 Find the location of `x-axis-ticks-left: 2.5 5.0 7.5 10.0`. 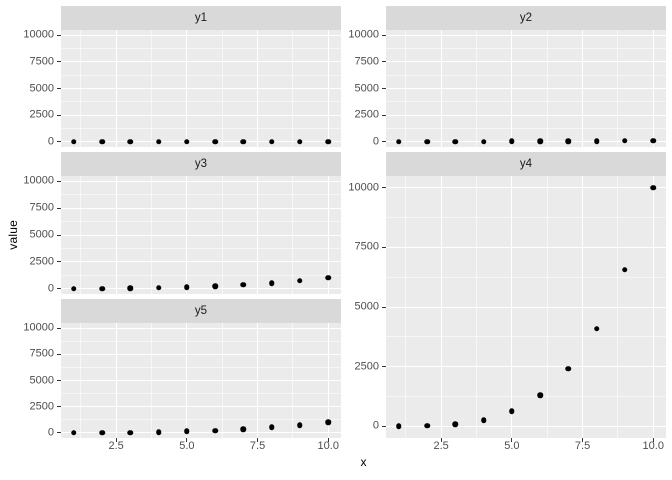

x-axis-ticks-left: 2.5 5.0 7.5 10.0 is located at coordinates (201, 445).